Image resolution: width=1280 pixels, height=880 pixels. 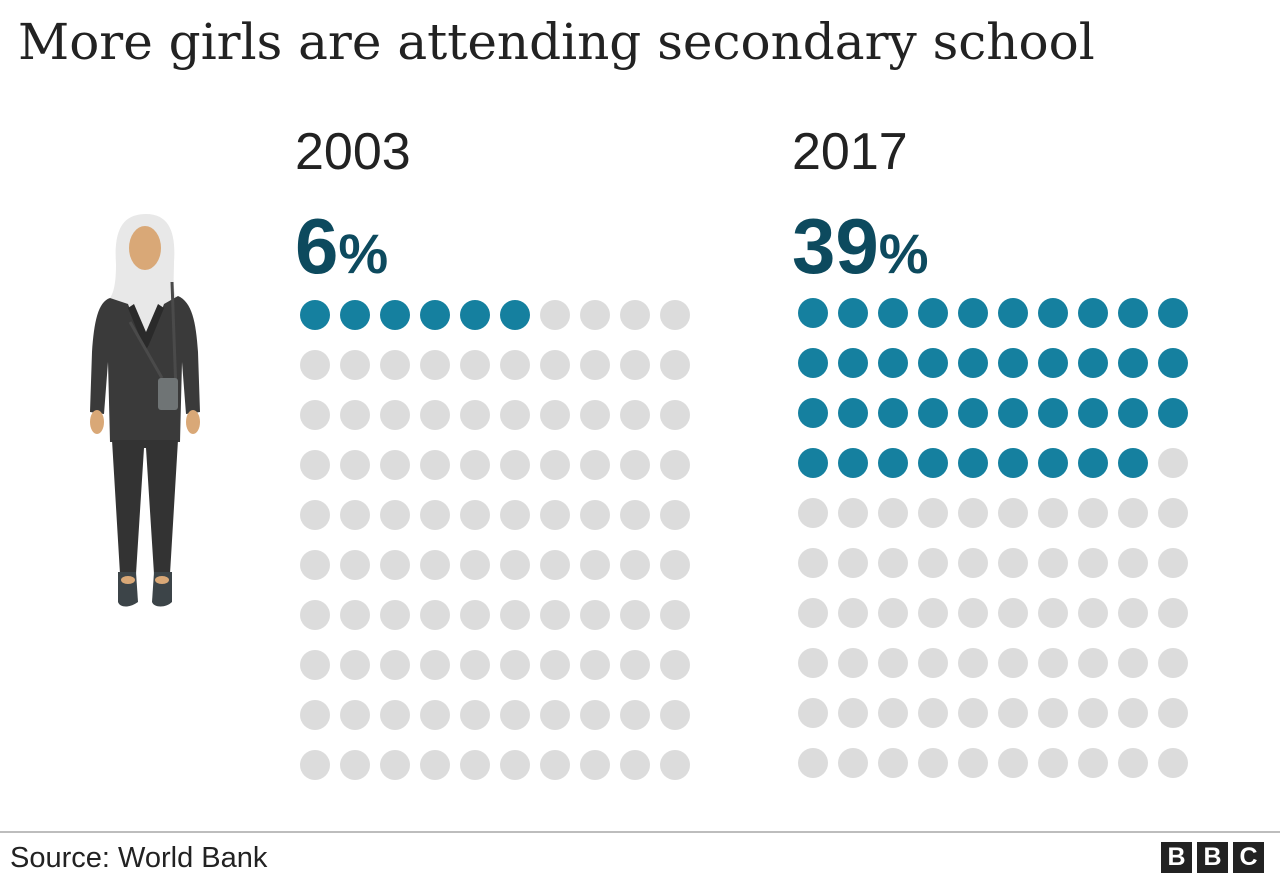 I want to click on year-label: 2017, so click(x=850, y=152).